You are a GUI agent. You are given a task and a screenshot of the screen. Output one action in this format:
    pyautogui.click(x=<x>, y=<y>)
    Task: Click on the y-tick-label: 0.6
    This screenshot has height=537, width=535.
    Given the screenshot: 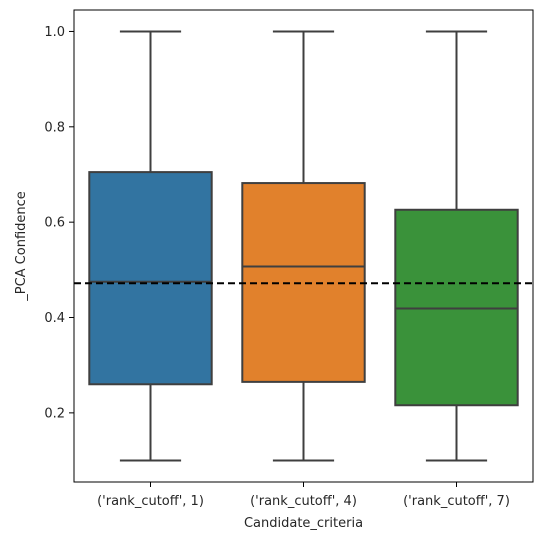 What is the action you would take?
    pyautogui.click(x=54, y=223)
    